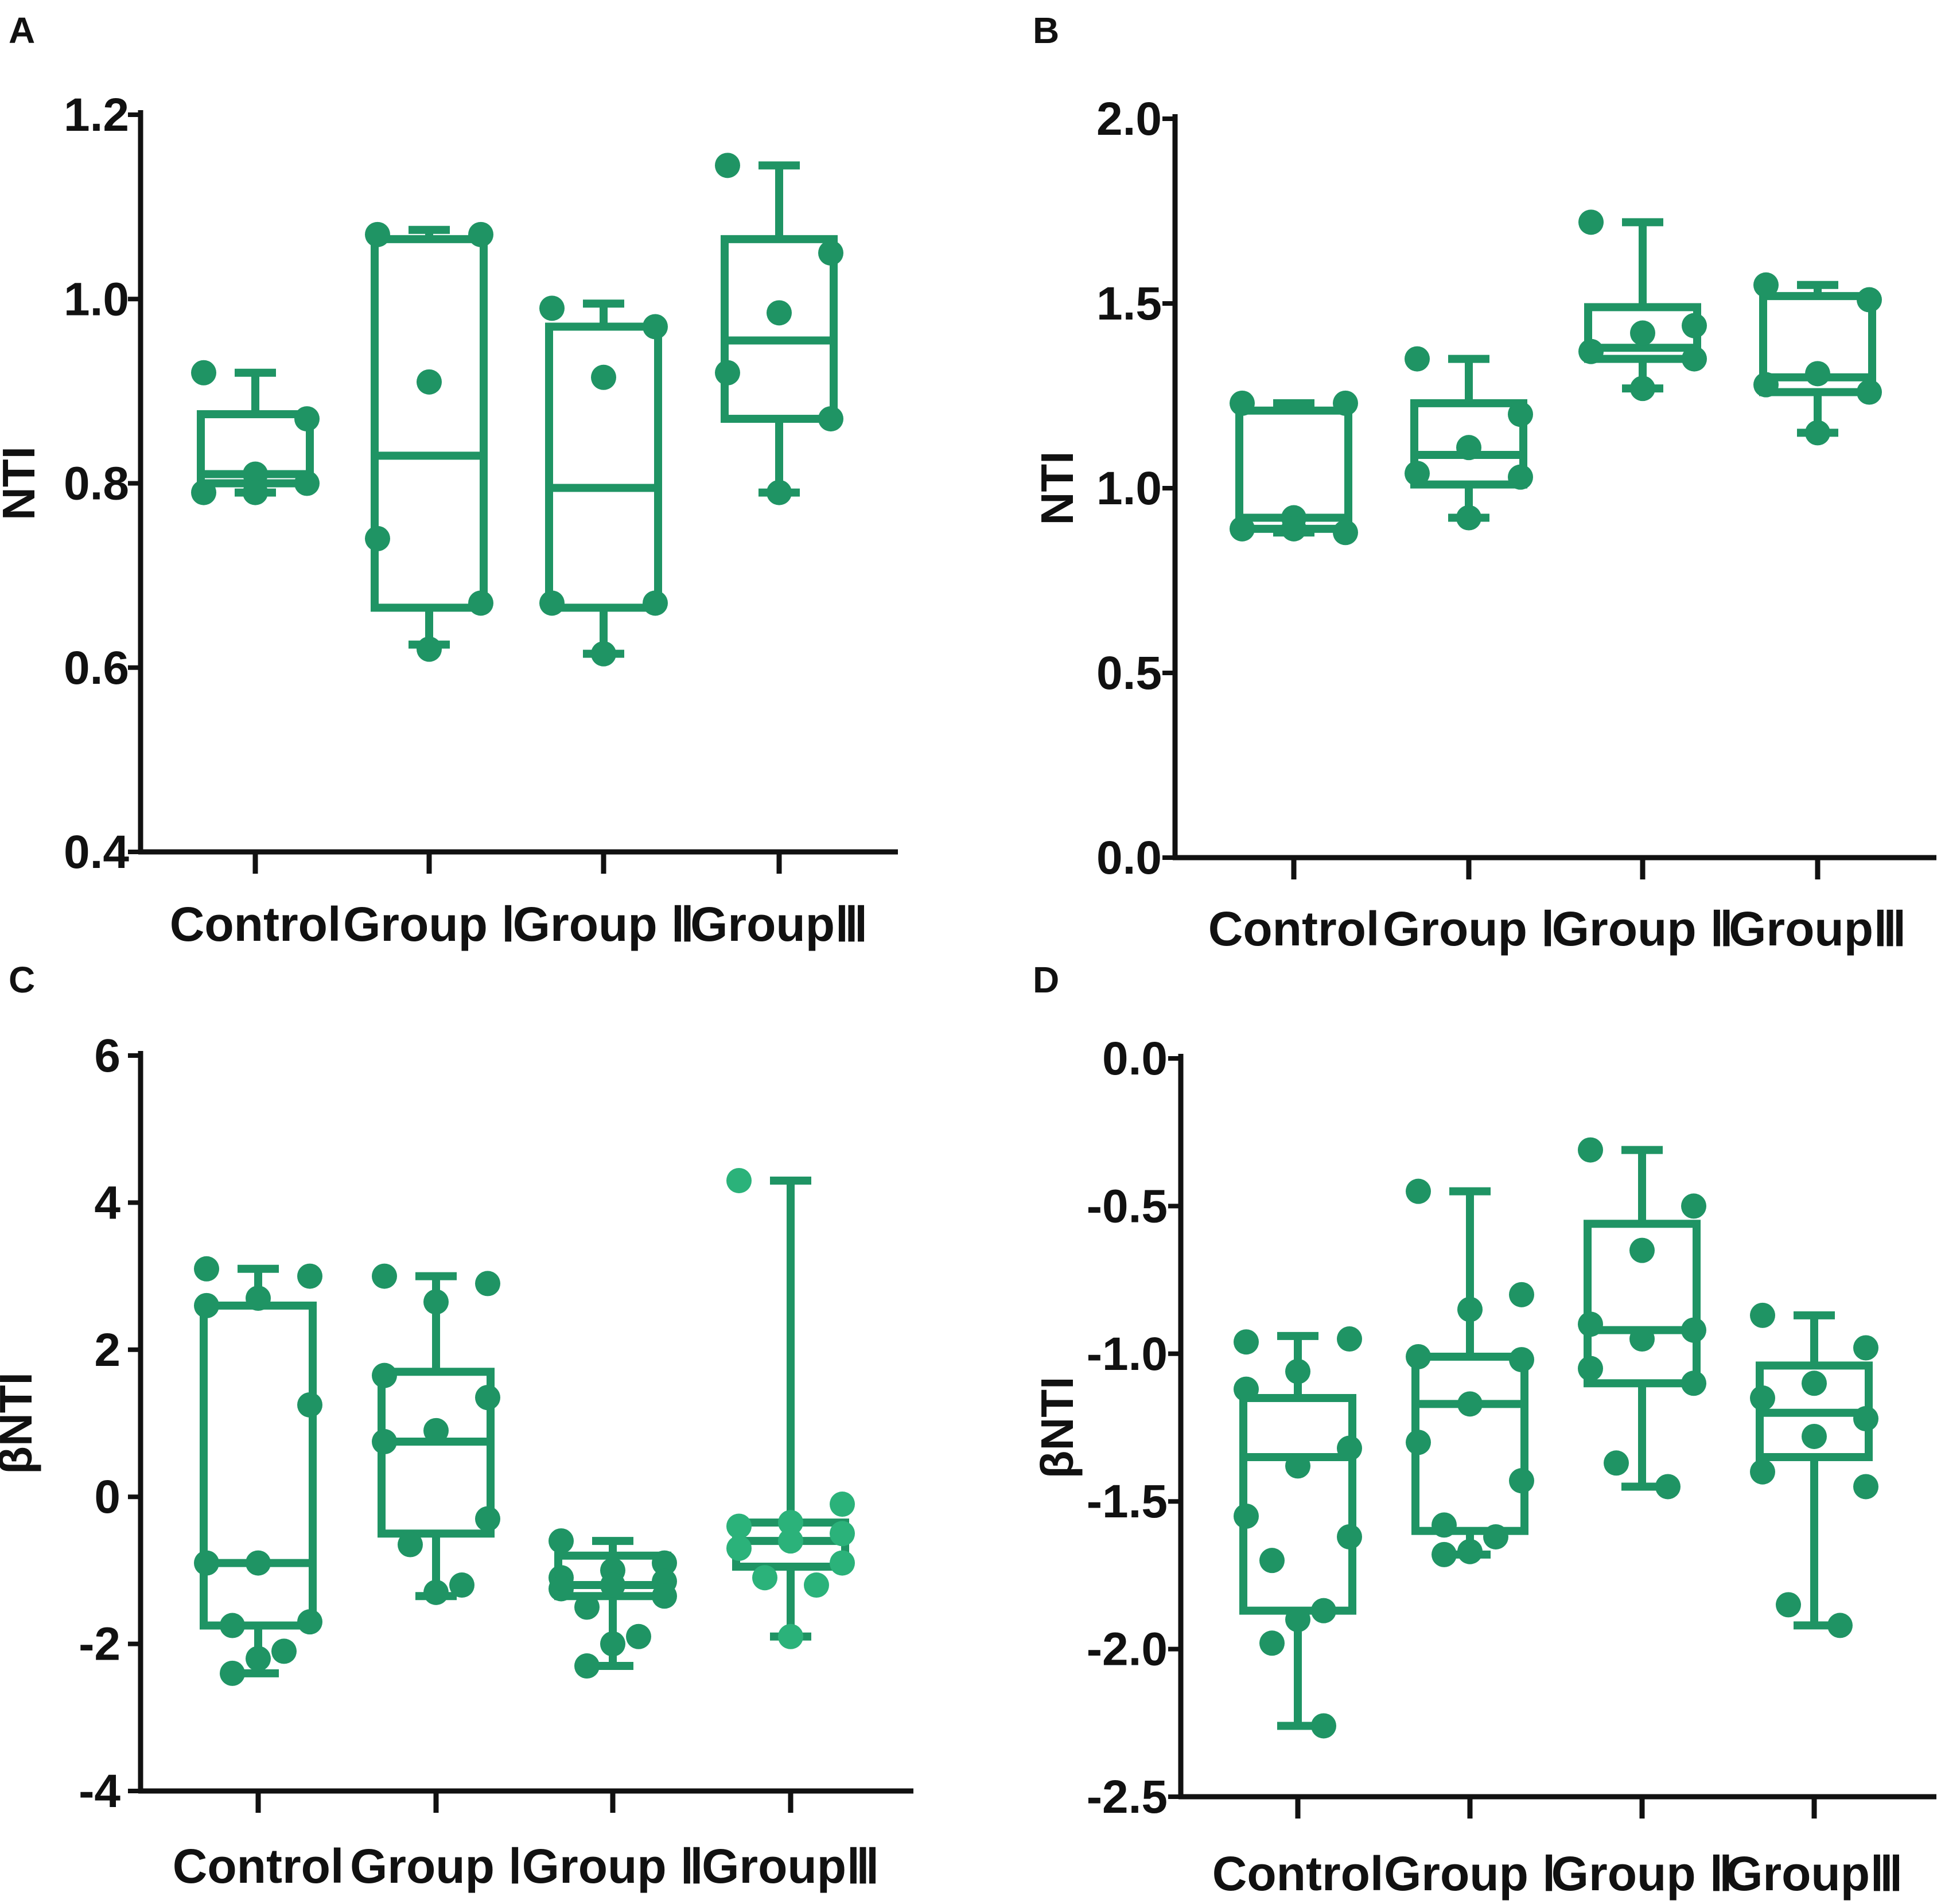  What do you see at coordinates (1818, 929) in the screenshot?
I see `x-category-label: GroupⅢ` at bounding box center [1818, 929].